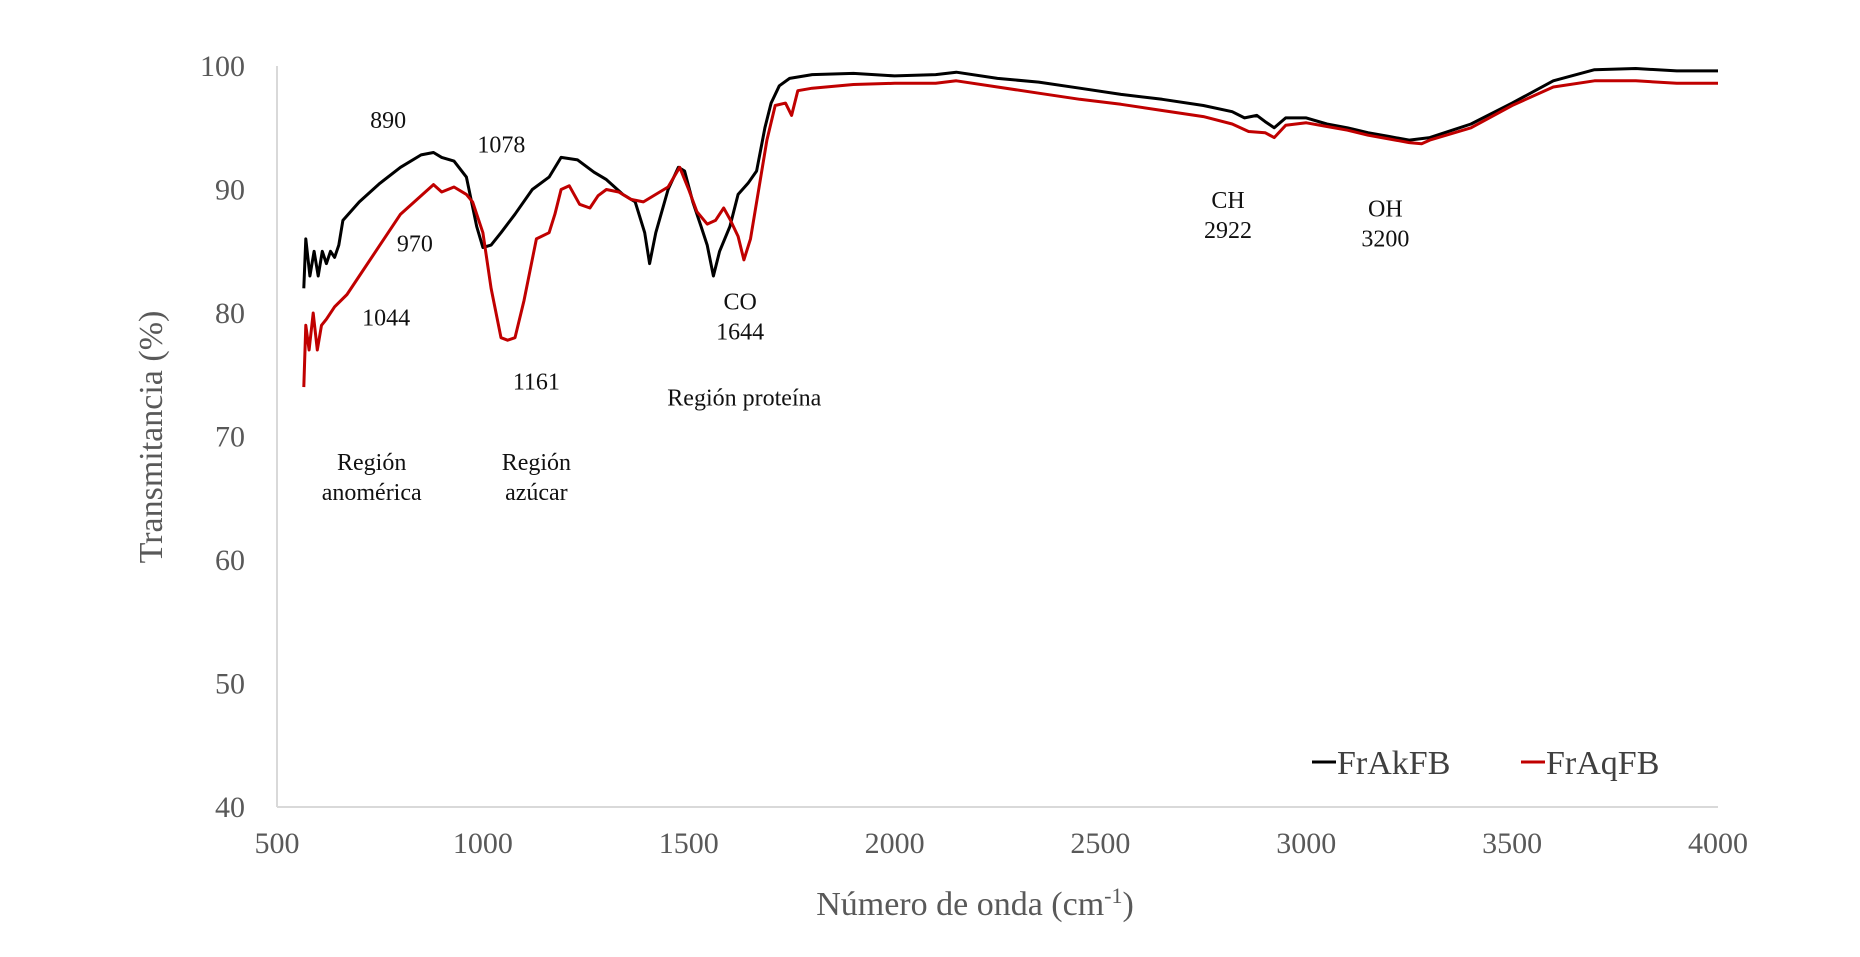 The image size is (1860, 957). Describe the element at coordinates (230, 437) in the screenshot. I see `y-tick-label: 70` at that location.